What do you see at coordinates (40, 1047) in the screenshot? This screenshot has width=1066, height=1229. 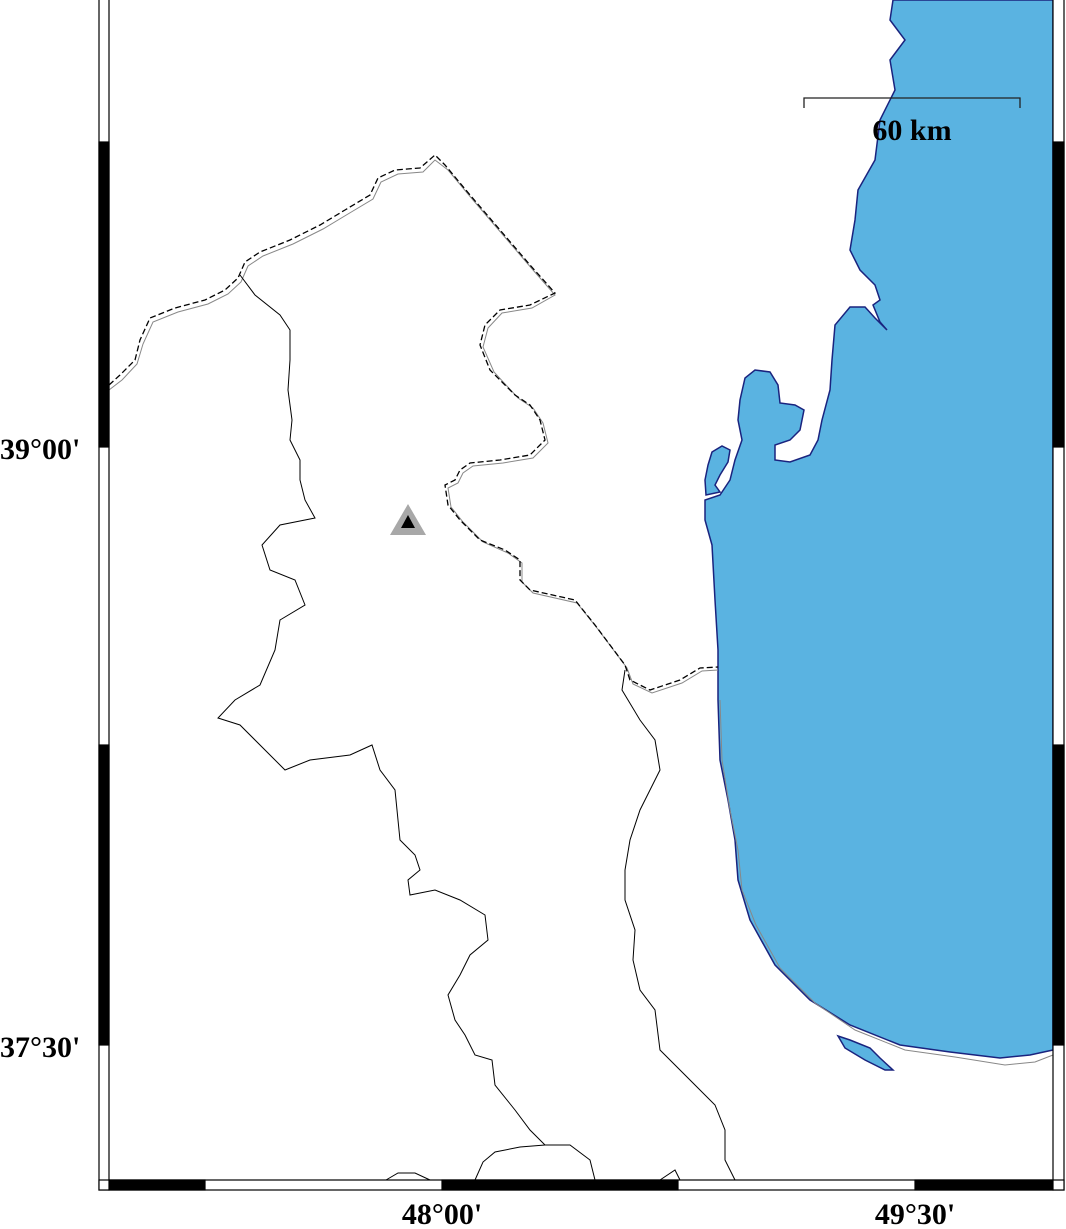 I see `lat-label-37-30: 37°30'` at bounding box center [40, 1047].